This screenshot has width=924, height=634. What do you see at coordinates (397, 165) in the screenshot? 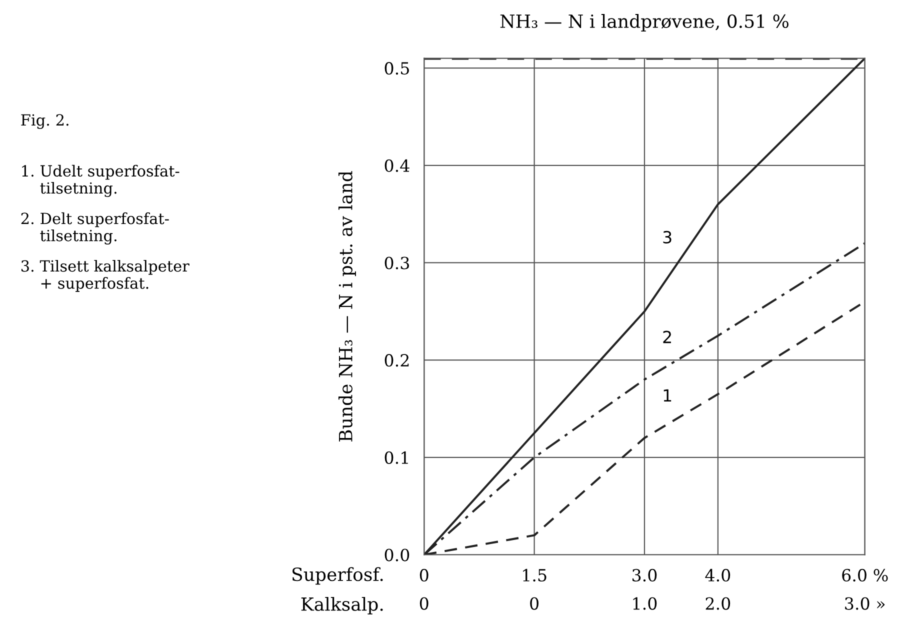
I see `y-tick-label: 0.4` at bounding box center [397, 165].